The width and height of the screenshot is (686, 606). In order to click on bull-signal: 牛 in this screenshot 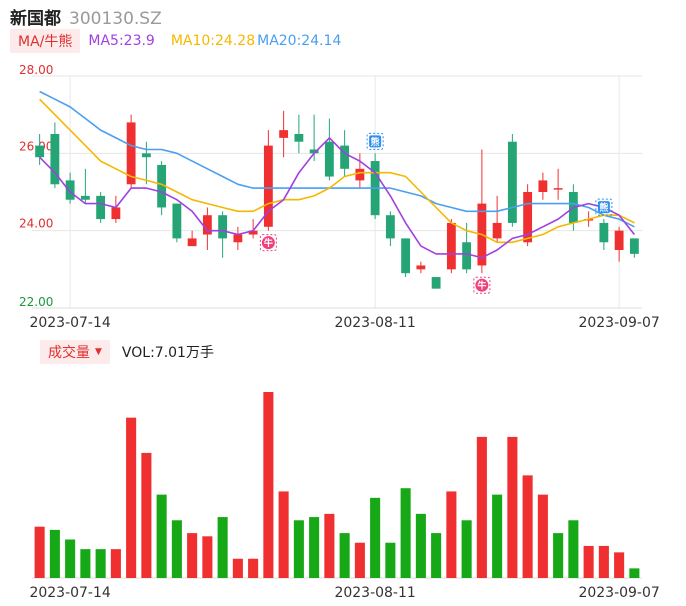, I will do `click(268, 243)`.